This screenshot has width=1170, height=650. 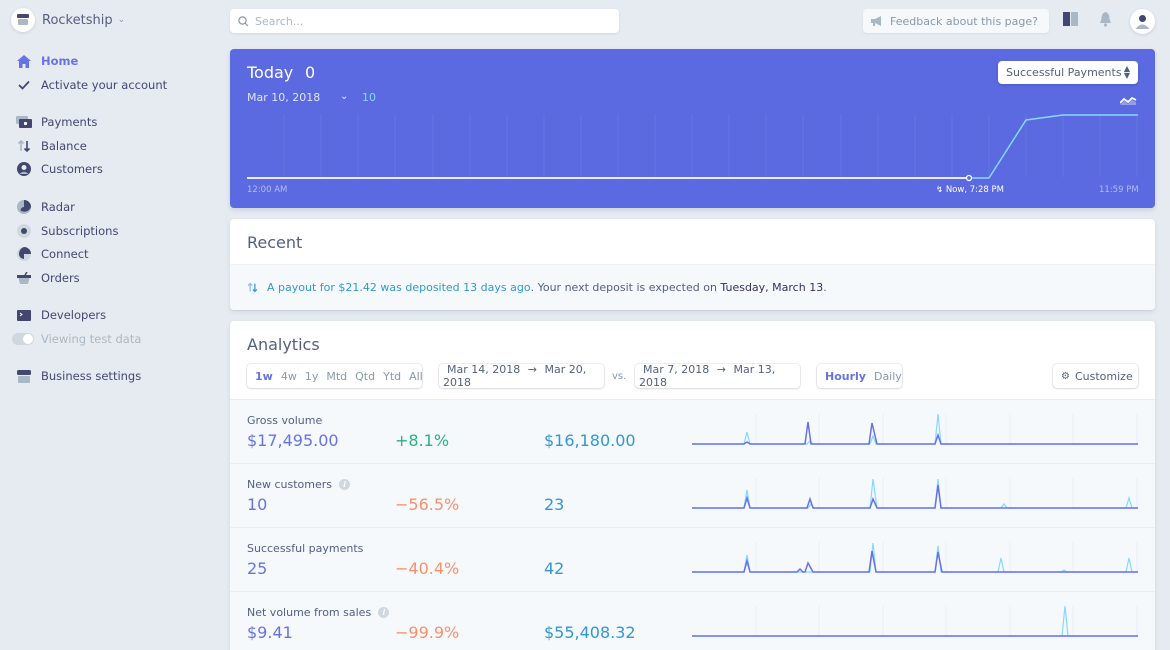 What do you see at coordinates (48, 278) in the screenshot?
I see `sidebar-item-orders: Orders` at bounding box center [48, 278].